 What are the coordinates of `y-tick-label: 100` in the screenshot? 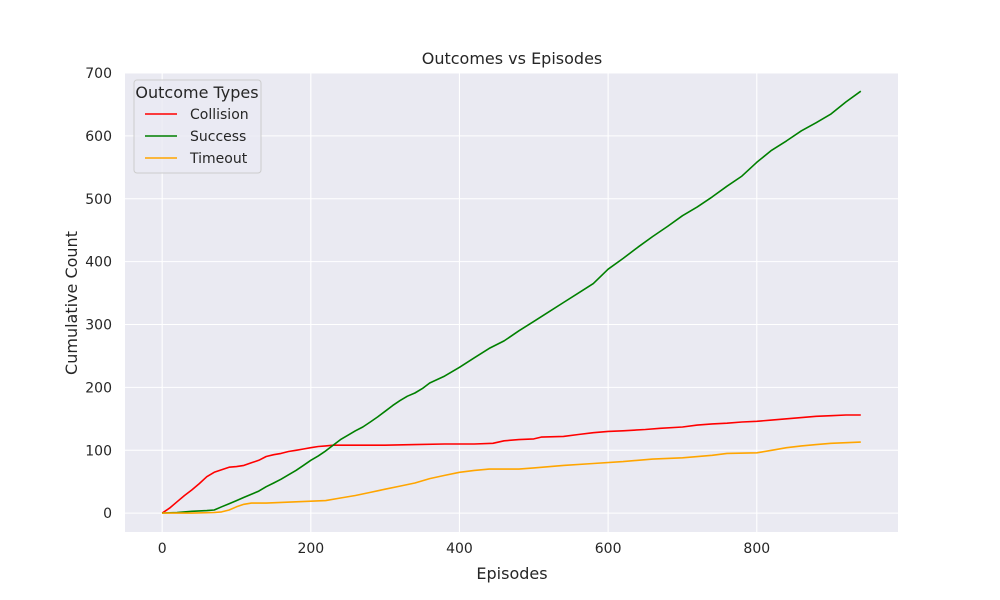 It's located at (98, 451).